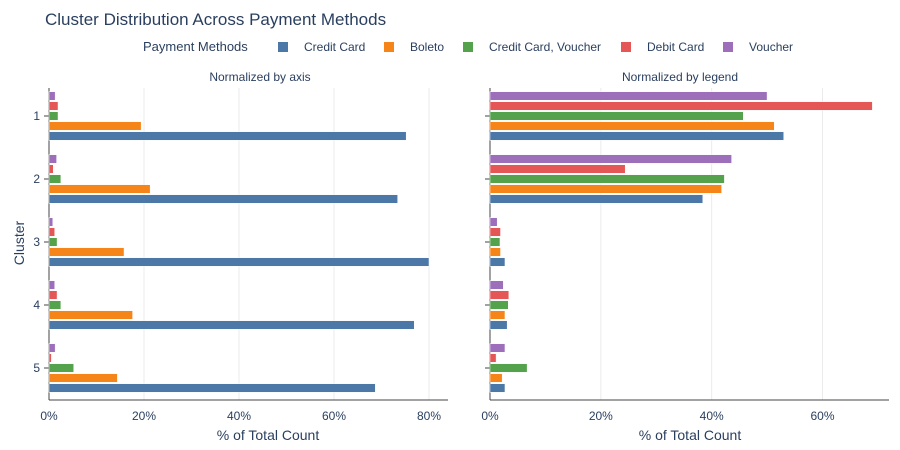  What do you see at coordinates (771, 47) in the screenshot?
I see `legend-label-voucher: Voucher` at bounding box center [771, 47].